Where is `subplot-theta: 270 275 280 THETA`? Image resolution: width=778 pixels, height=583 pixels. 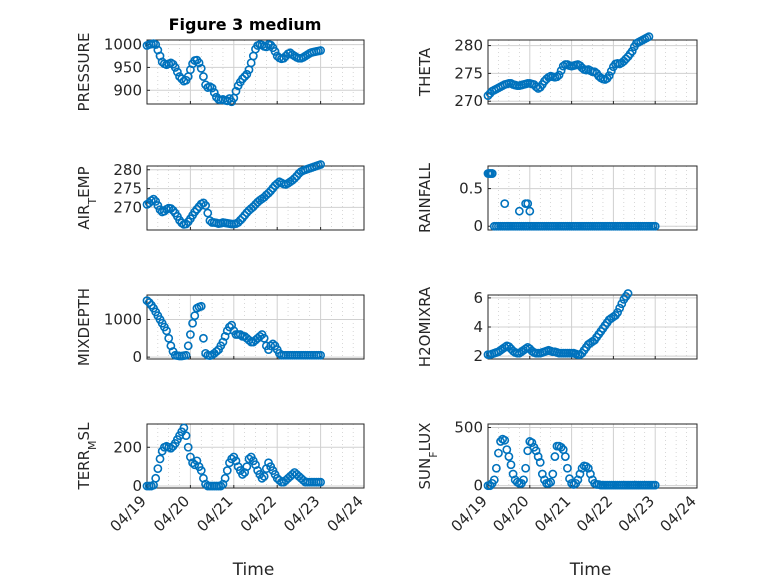
subplot-theta: 270 275 280 THETA is located at coordinates (557, 71).